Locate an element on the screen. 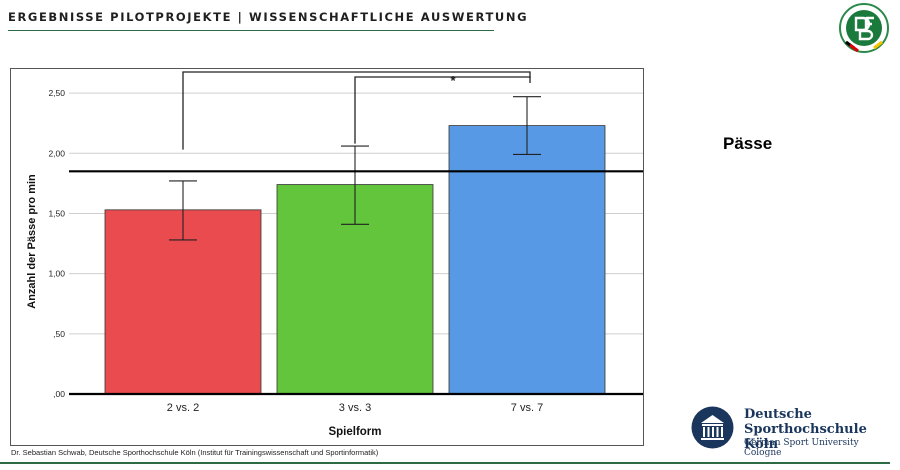 The height and width of the screenshot is (470, 900). dshs-name-line1: Deutsche is located at coordinates (778, 414).